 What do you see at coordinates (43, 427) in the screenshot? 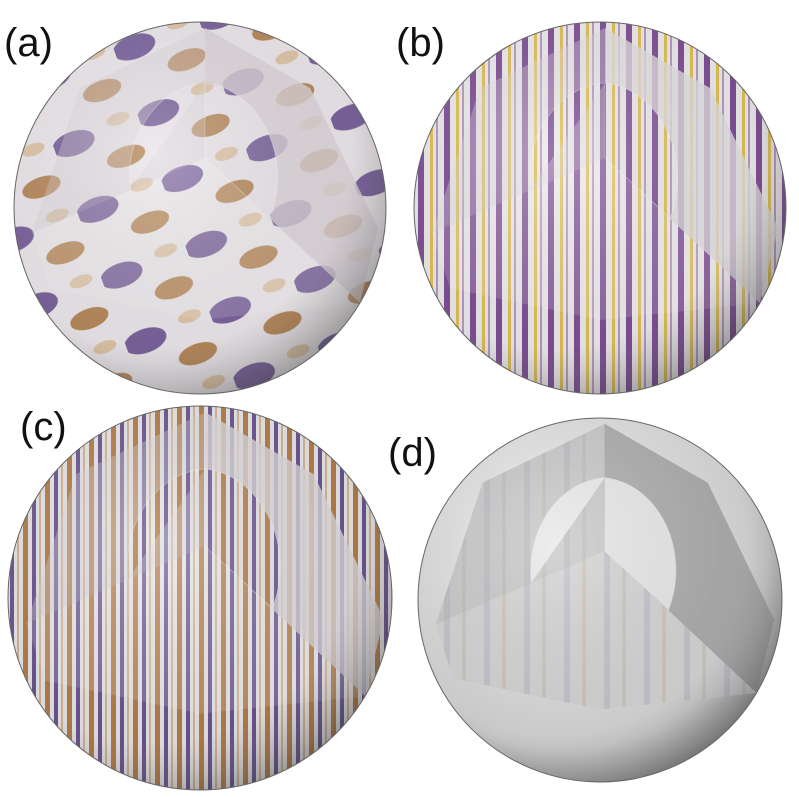
I see `panel-label: (c)` at bounding box center [43, 427].